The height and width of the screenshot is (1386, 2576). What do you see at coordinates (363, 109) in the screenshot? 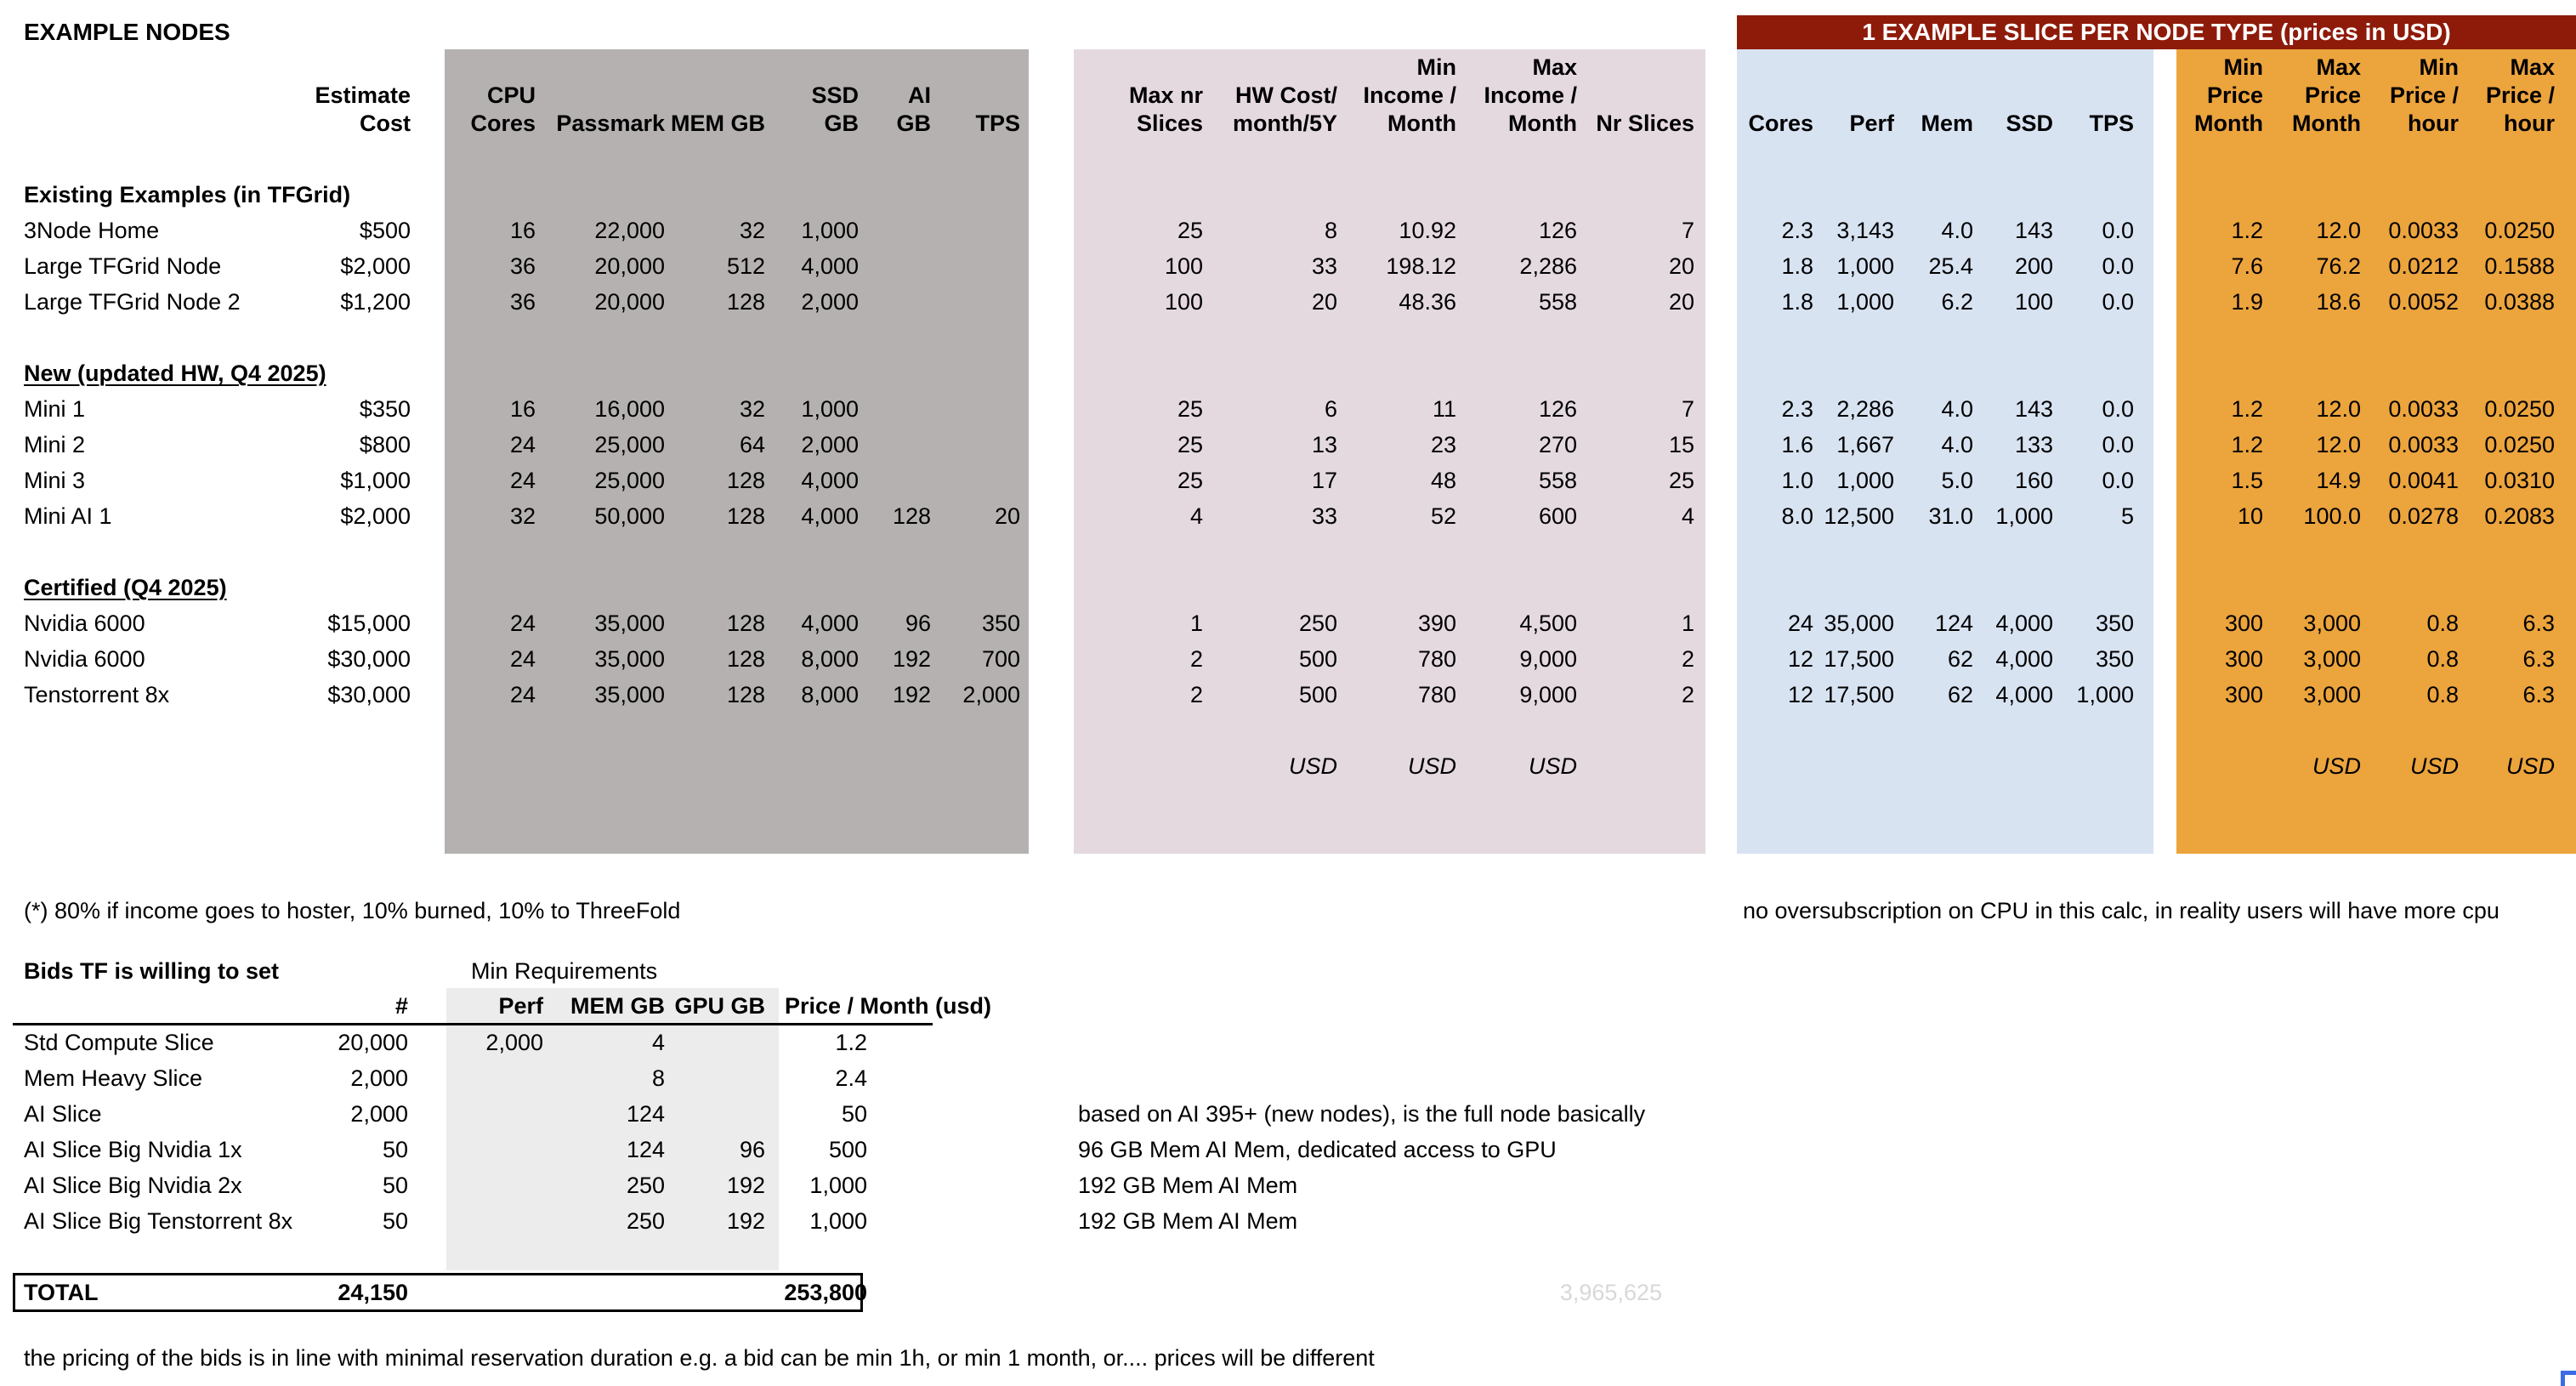
I see `col-header-cost: Estimate Cost` at bounding box center [363, 109].